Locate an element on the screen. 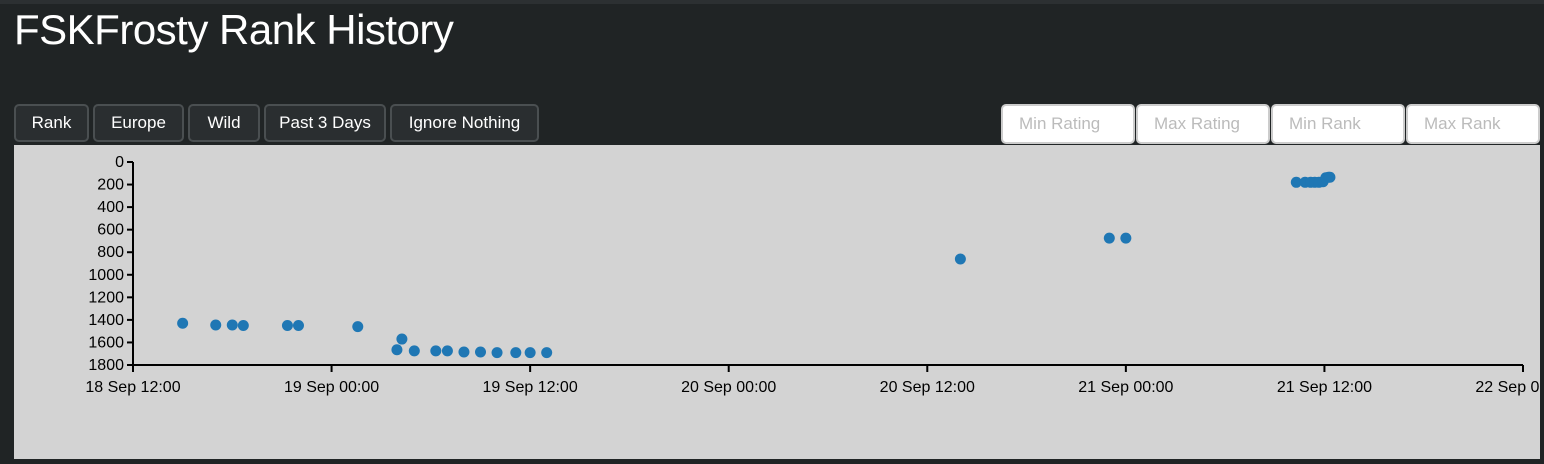 The image size is (1544, 464). x-tick-label: 21 Sep 00:00 is located at coordinates (1125, 387).